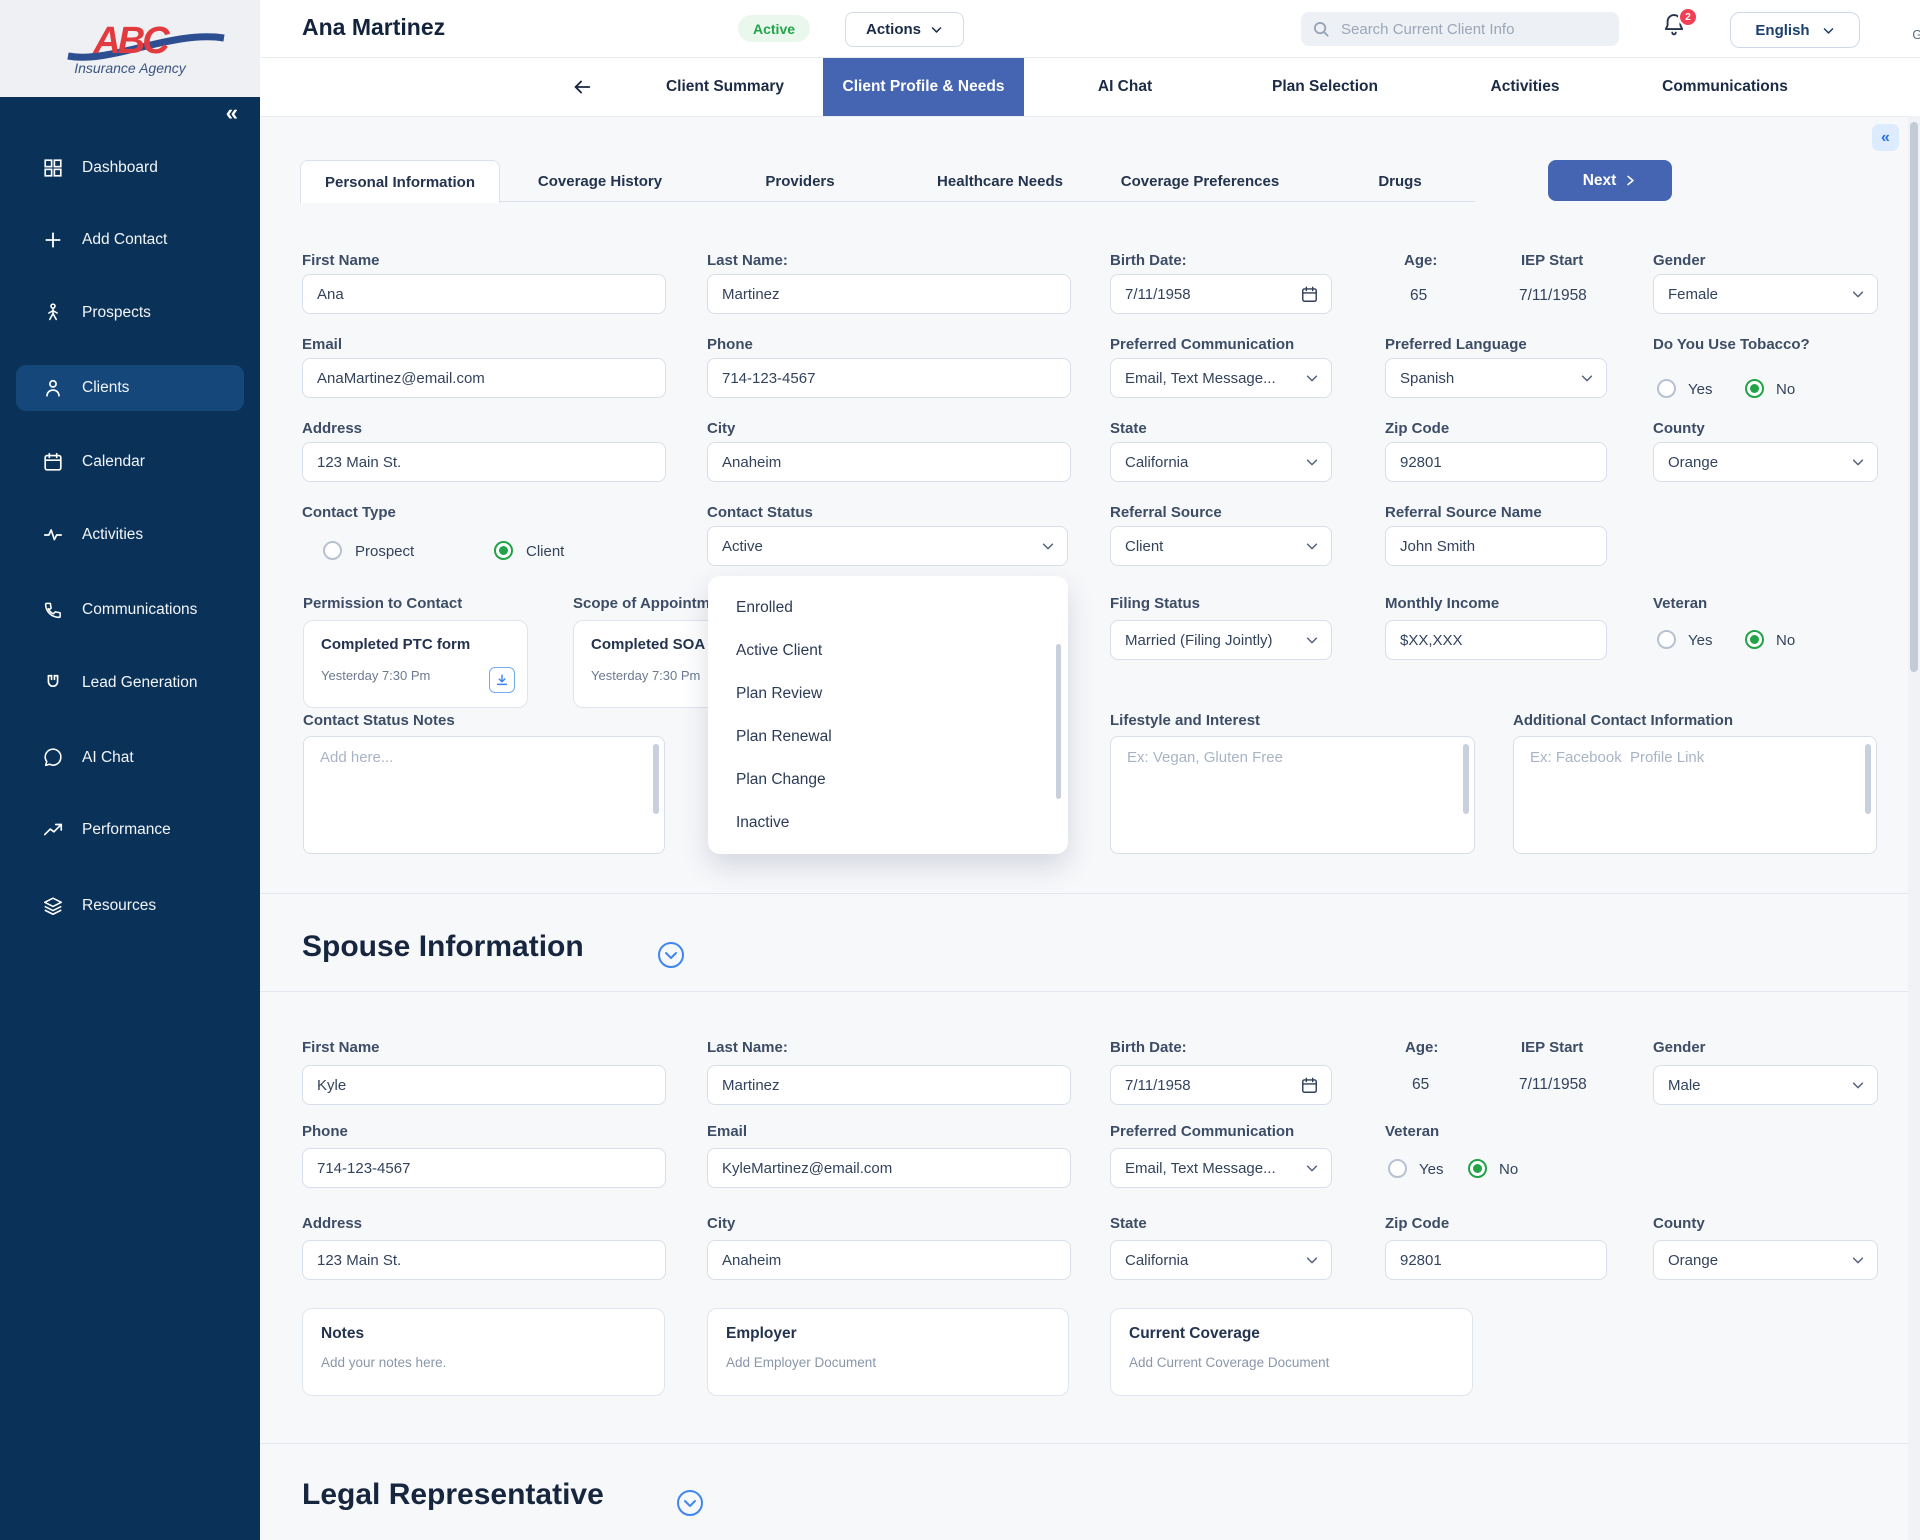 Image resolution: width=1920 pixels, height=1540 pixels. I want to click on spouse-county-select: Orange, so click(1765, 1260).